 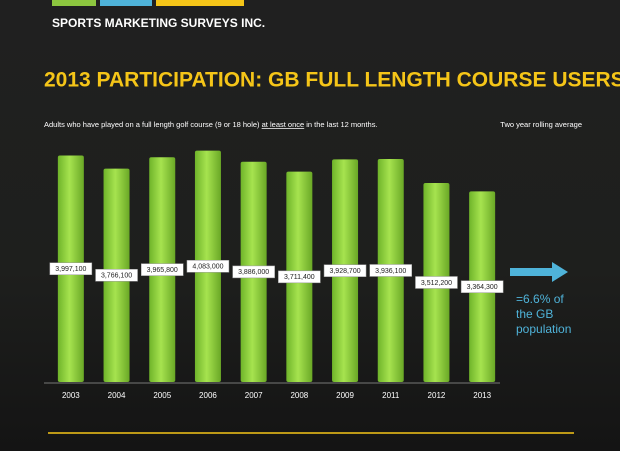 I want to click on value-label: 3,512,200, so click(x=436, y=283).